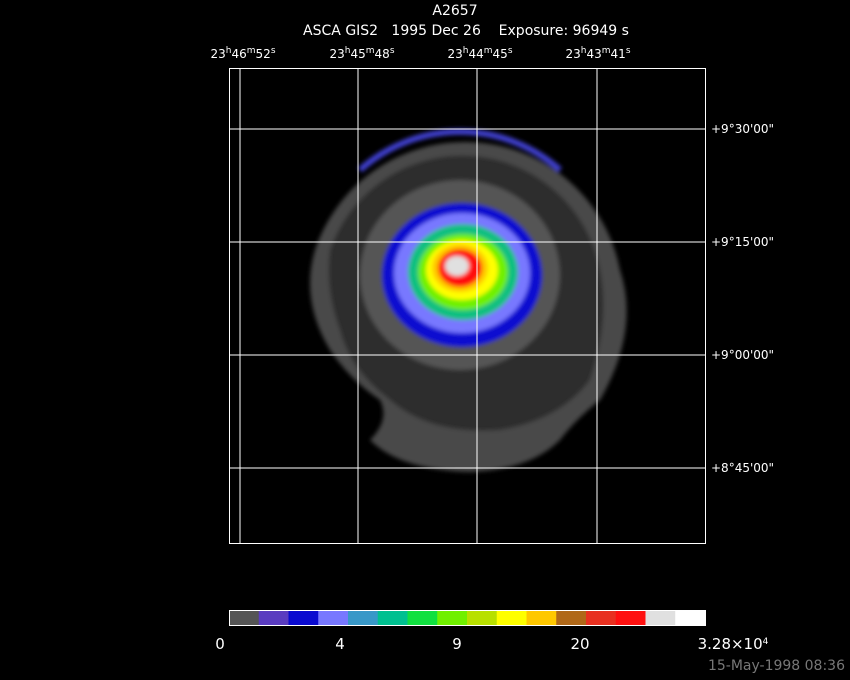 This screenshot has height=680, width=850. What do you see at coordinates (382, 54) in the screenshot?
I see `ra-label-part: 48` at bounding box center [382, 54].